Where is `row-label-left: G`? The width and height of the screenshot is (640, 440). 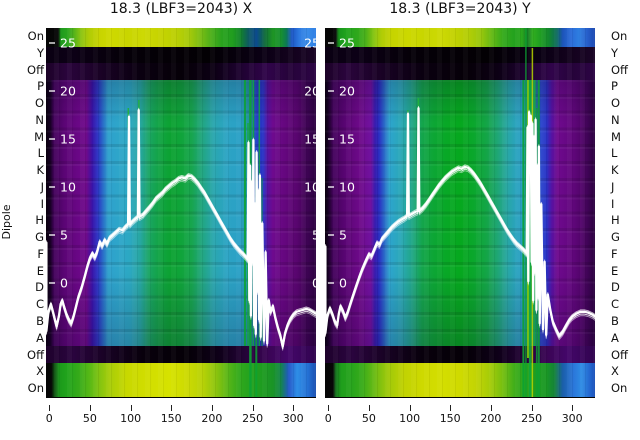 row-label-left: G is located at coordinates (39, 237).